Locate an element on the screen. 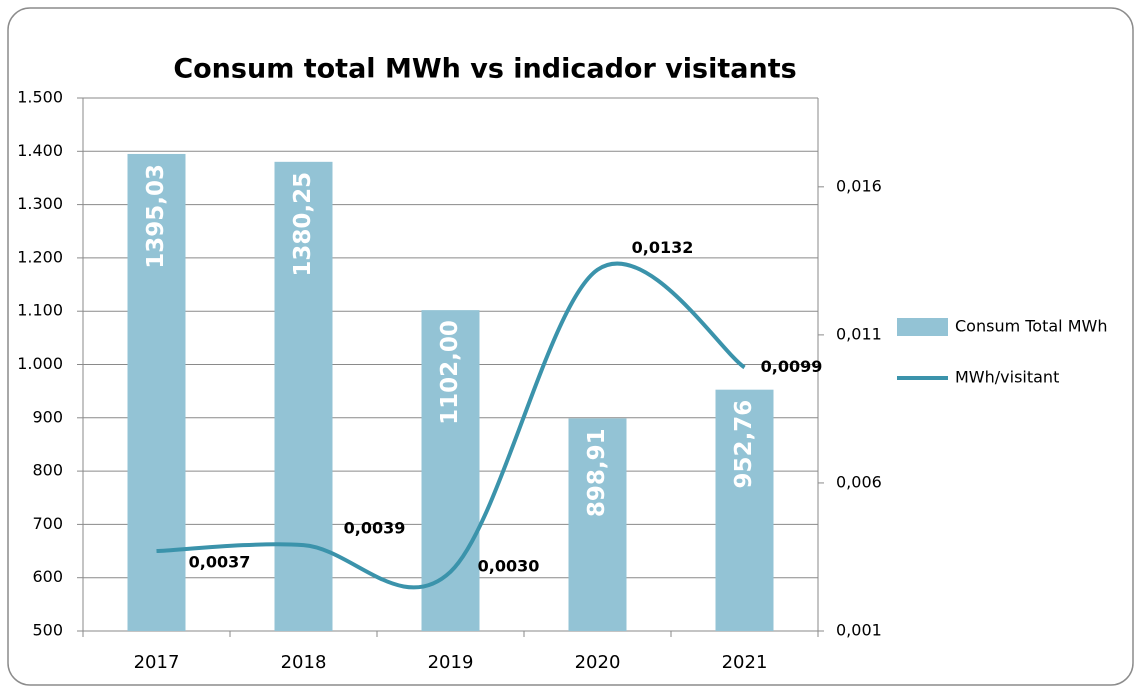 Image resolution: width=1142 pixels, height=697 pixels. y-tick-label: 1.000 is located at coordinates (40, 363).